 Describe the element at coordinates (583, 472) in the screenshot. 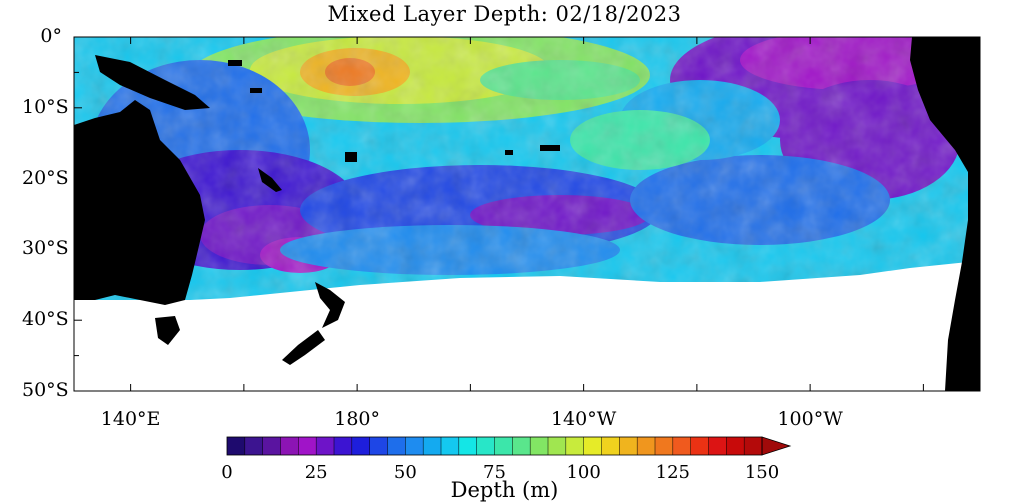

I see `colorbar-tick-label: 100` at that location.